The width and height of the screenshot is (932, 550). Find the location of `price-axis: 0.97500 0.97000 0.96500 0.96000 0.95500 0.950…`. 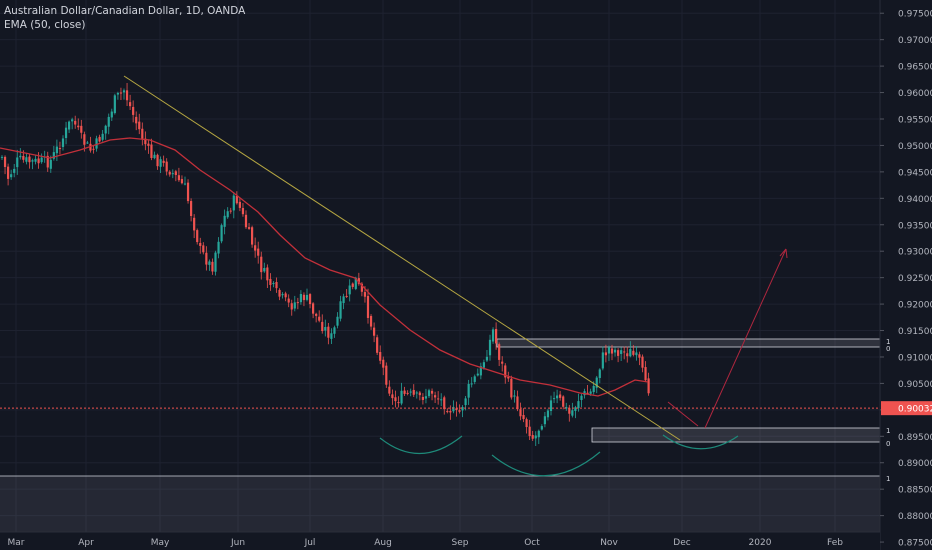

price-axis: 0.97500 0.97000 0.96500 0.96000 0.95500 0.950… is located at coordinates (905, 275).